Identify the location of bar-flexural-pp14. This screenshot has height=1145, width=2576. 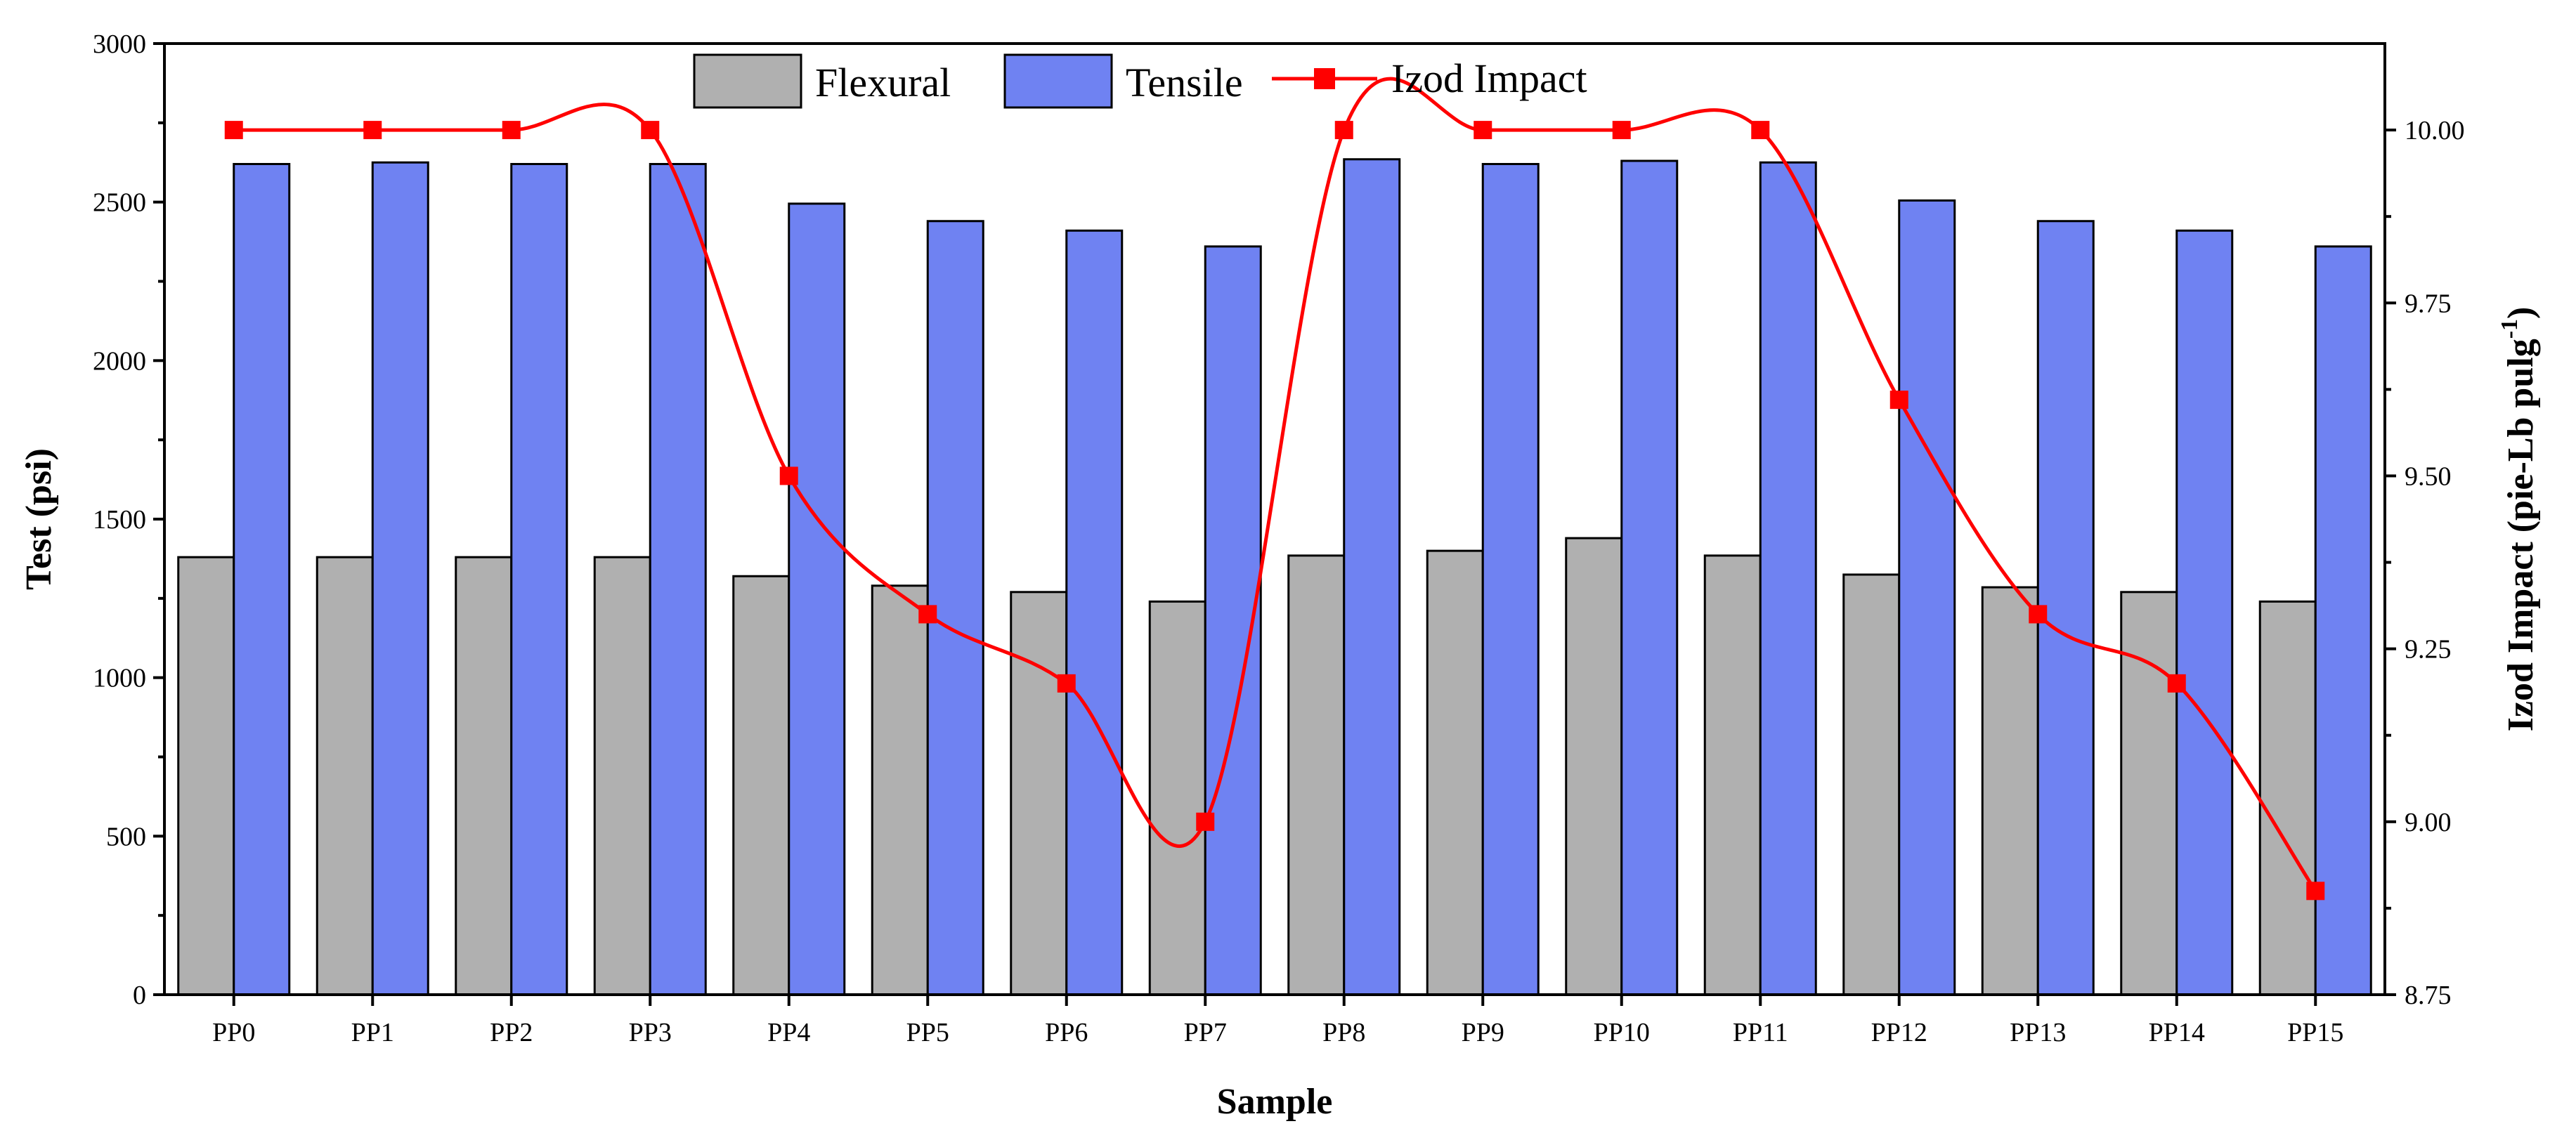
(2149, 793).